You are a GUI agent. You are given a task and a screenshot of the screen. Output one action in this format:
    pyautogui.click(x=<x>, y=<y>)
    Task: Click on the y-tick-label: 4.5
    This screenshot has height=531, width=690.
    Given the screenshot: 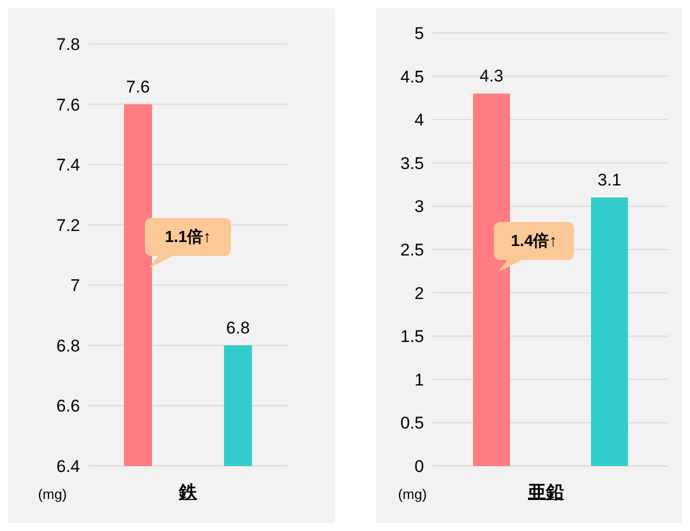 What is the action you would take?
    pyautogui.click(x=412, y=76)
    